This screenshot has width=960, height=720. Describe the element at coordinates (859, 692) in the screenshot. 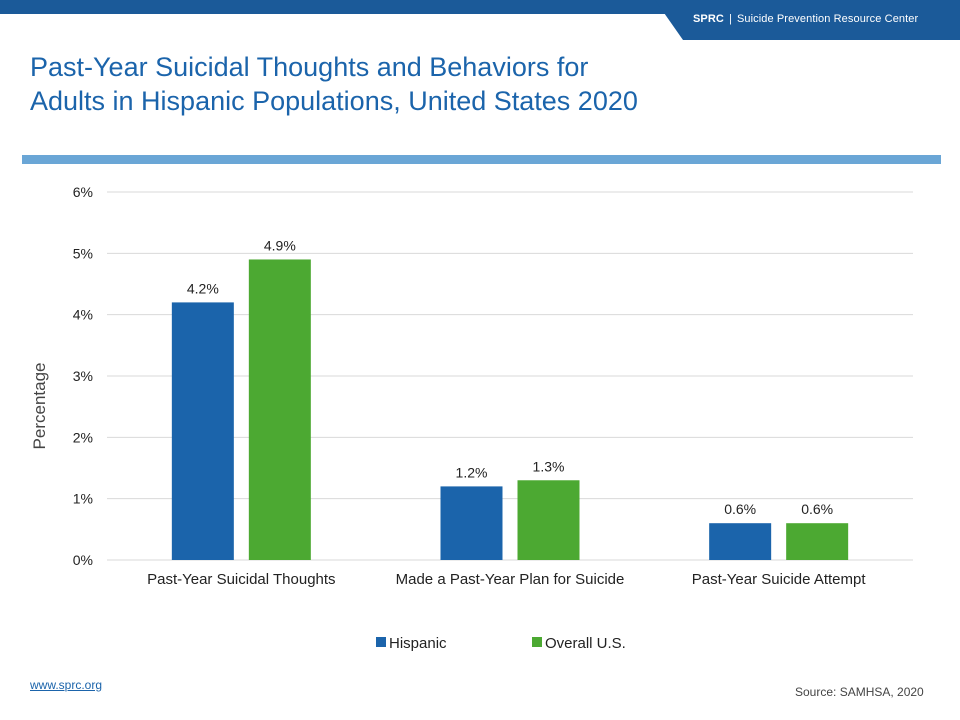

I see `source-note: Source: SAMHSA, 2020` at that location.